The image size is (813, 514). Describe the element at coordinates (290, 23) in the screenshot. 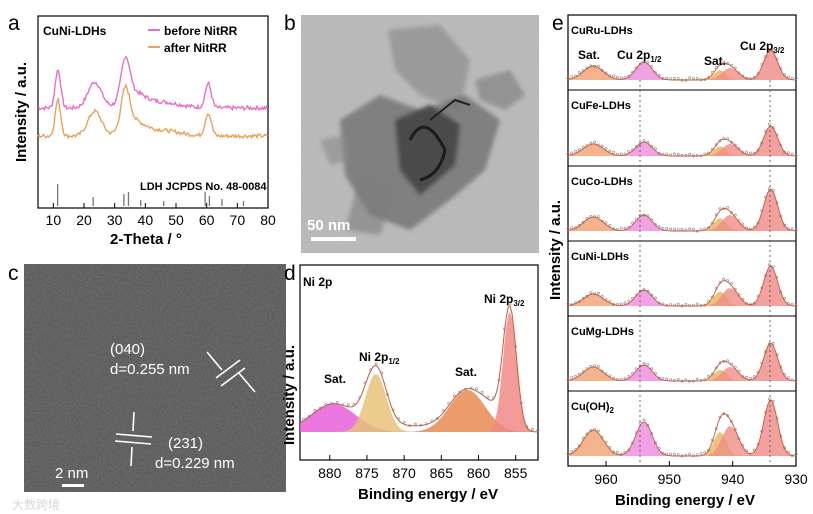

I see `panel-b-label: b` at that location.